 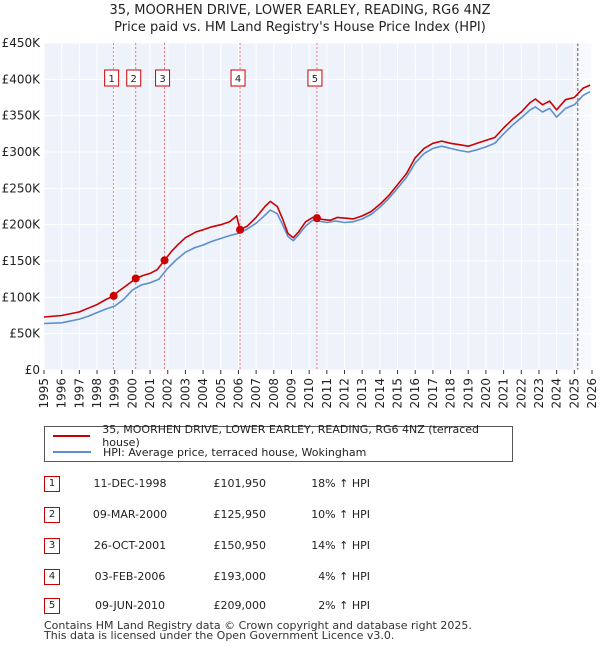 What do you see at coordinates (52, 484) in the screenshot?
I see `sale-number-badge: 1` at bounding box center [52, 484].